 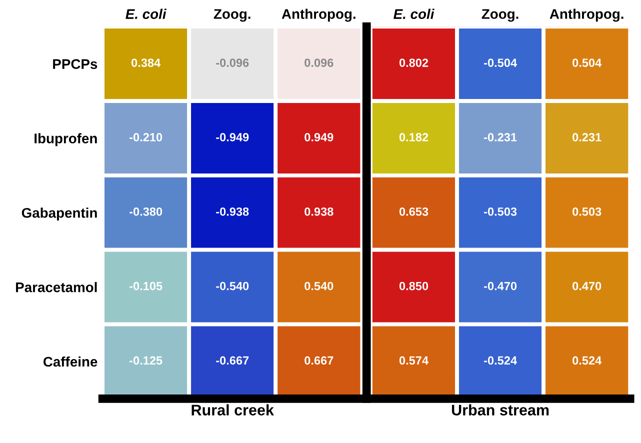 I want to click on data-label: -0.667, so click(x=232, y=360).